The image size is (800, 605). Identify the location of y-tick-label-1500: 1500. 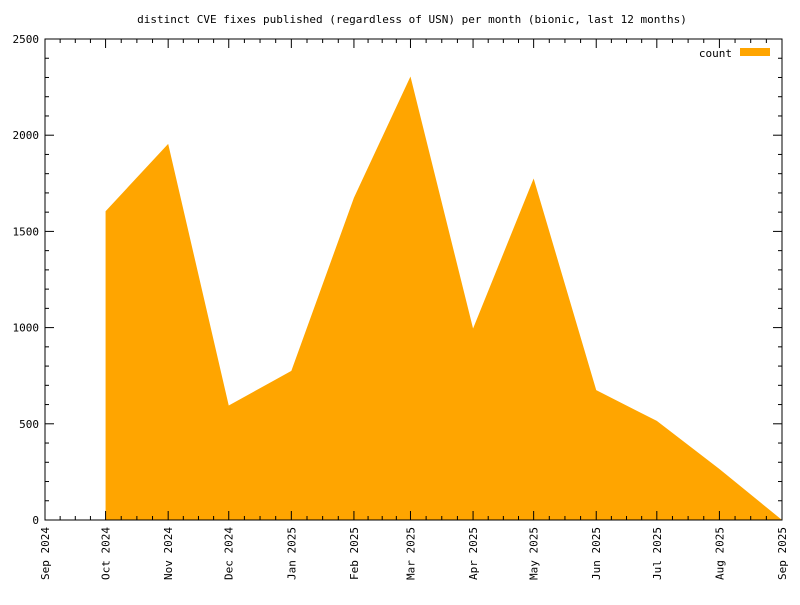
(26, 231).